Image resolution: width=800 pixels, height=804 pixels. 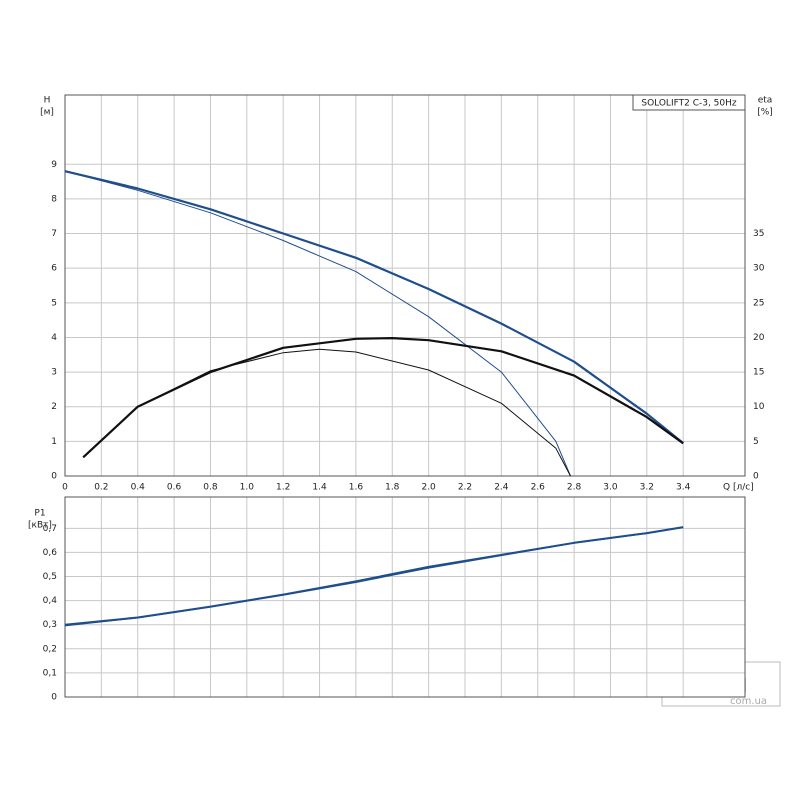 I want to click on y-tick-label: 0,6, so click(x=50, y=553).